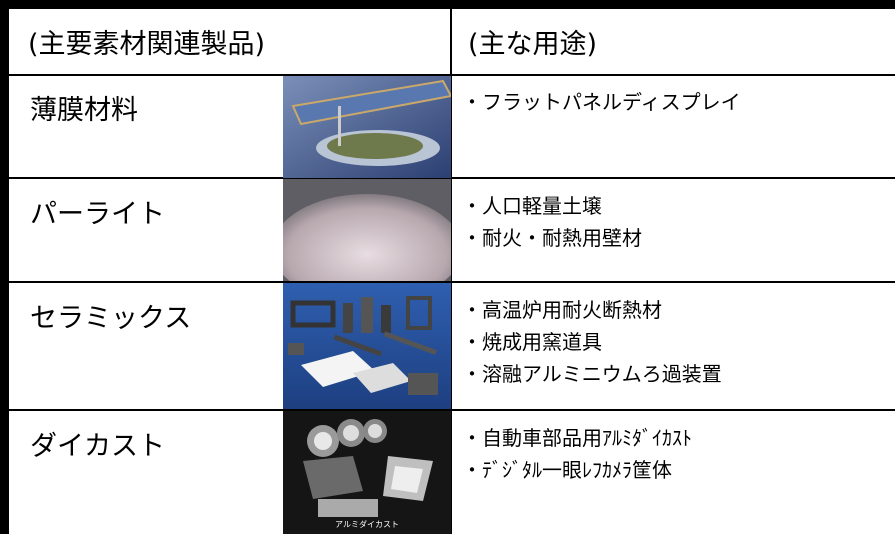 This screenshot has height=534, width=895. I want to click on uses-cell: ・フラットパネルディスプレイ, so click(601, 102).